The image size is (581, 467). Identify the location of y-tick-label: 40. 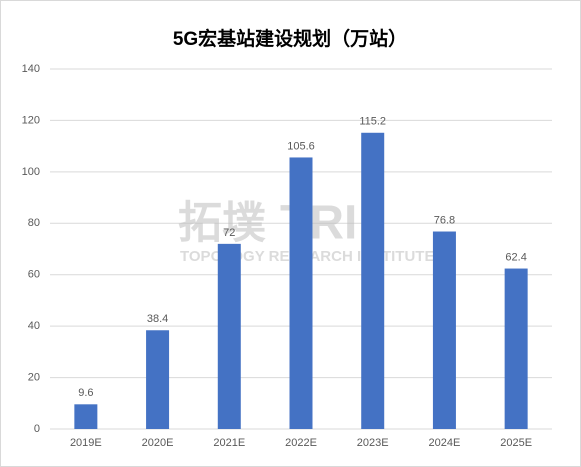
(34, 326).